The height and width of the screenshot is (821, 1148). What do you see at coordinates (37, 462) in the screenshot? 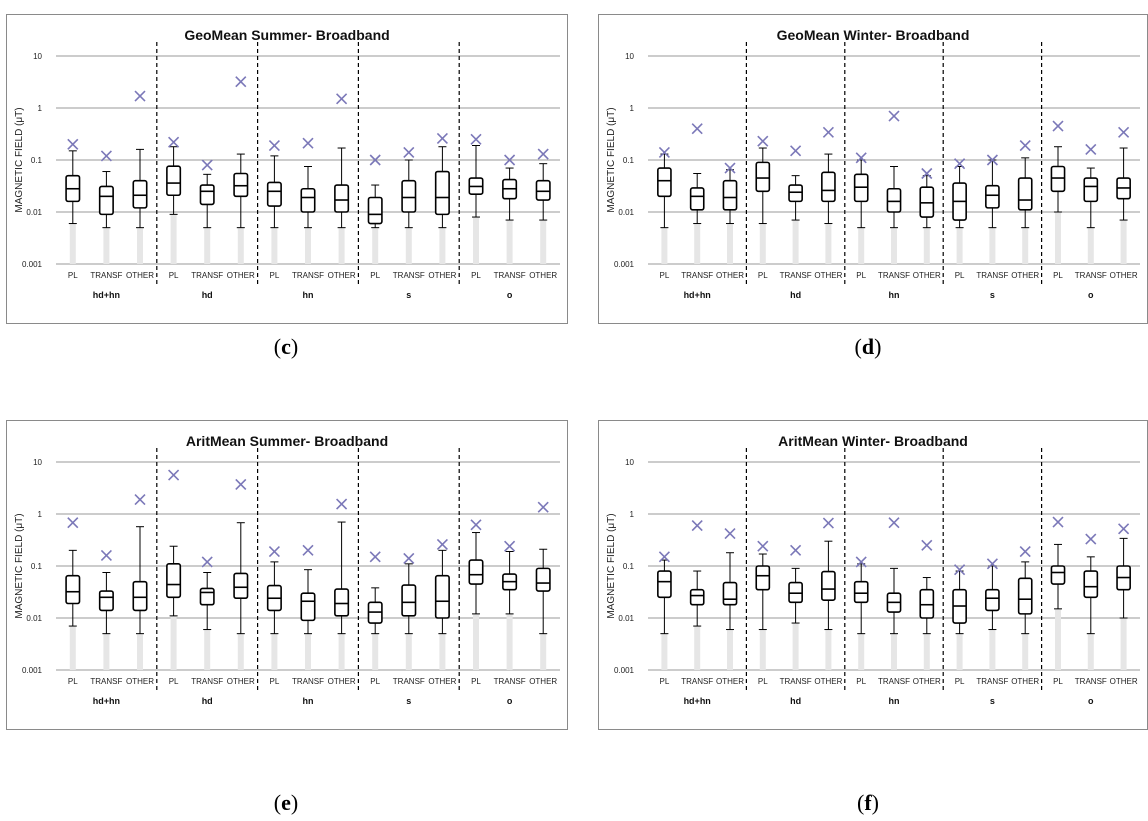
I see `y-tick-label: 10` at bounding box center [37, 462].